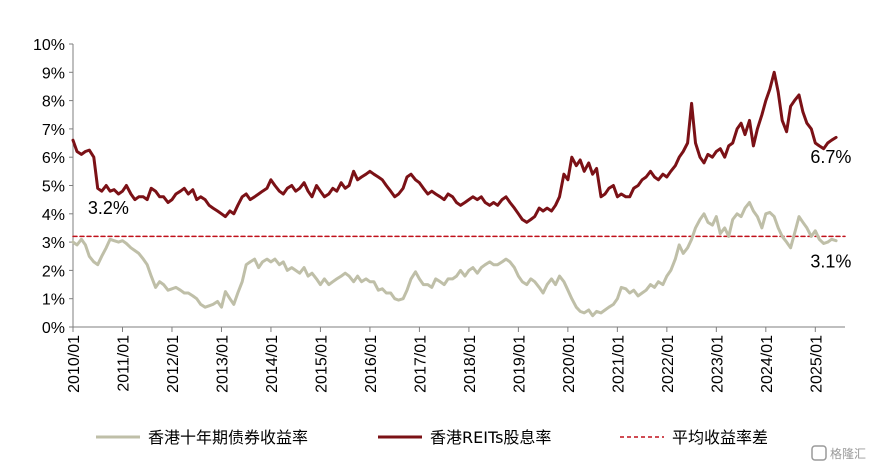  What do you see at coordinates (767, 364) in the screenshot?
I see `x-tick-label: 2024/01` at bounding box center [767, 364].